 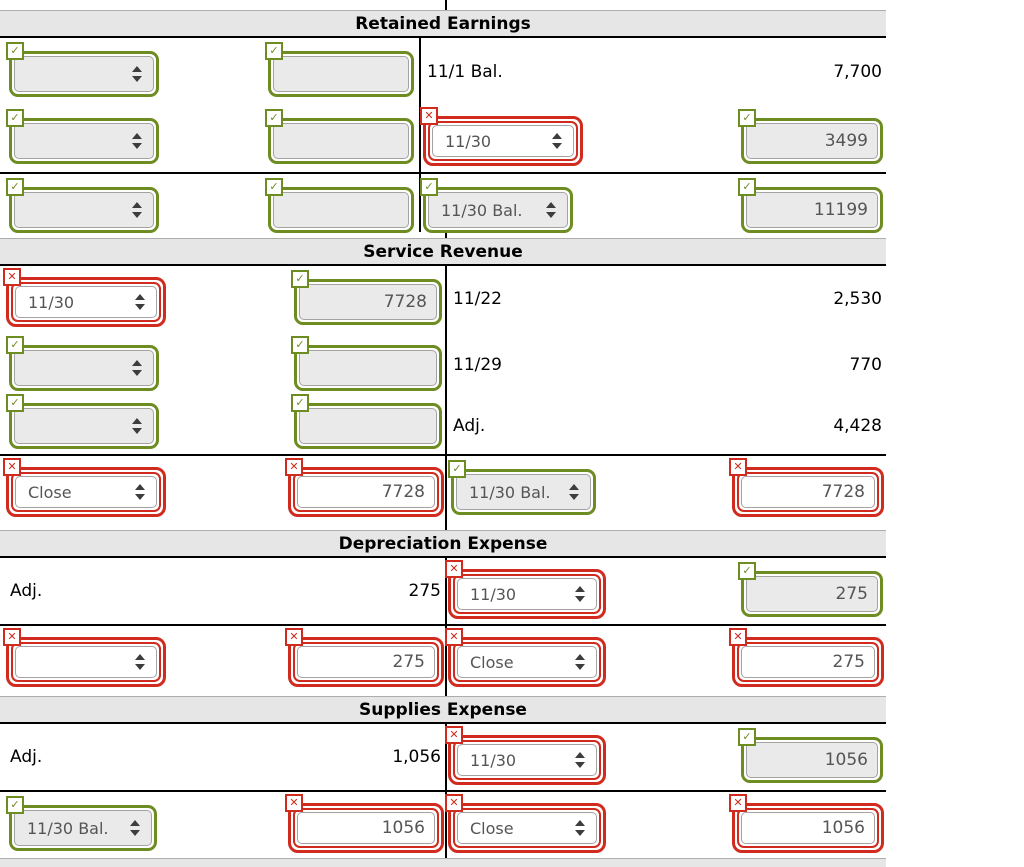 What do you see at coordinates (364, 657) in the screenshot?
I see `debit-amount-input: ✕ 275` at bounding box center [364, 657].